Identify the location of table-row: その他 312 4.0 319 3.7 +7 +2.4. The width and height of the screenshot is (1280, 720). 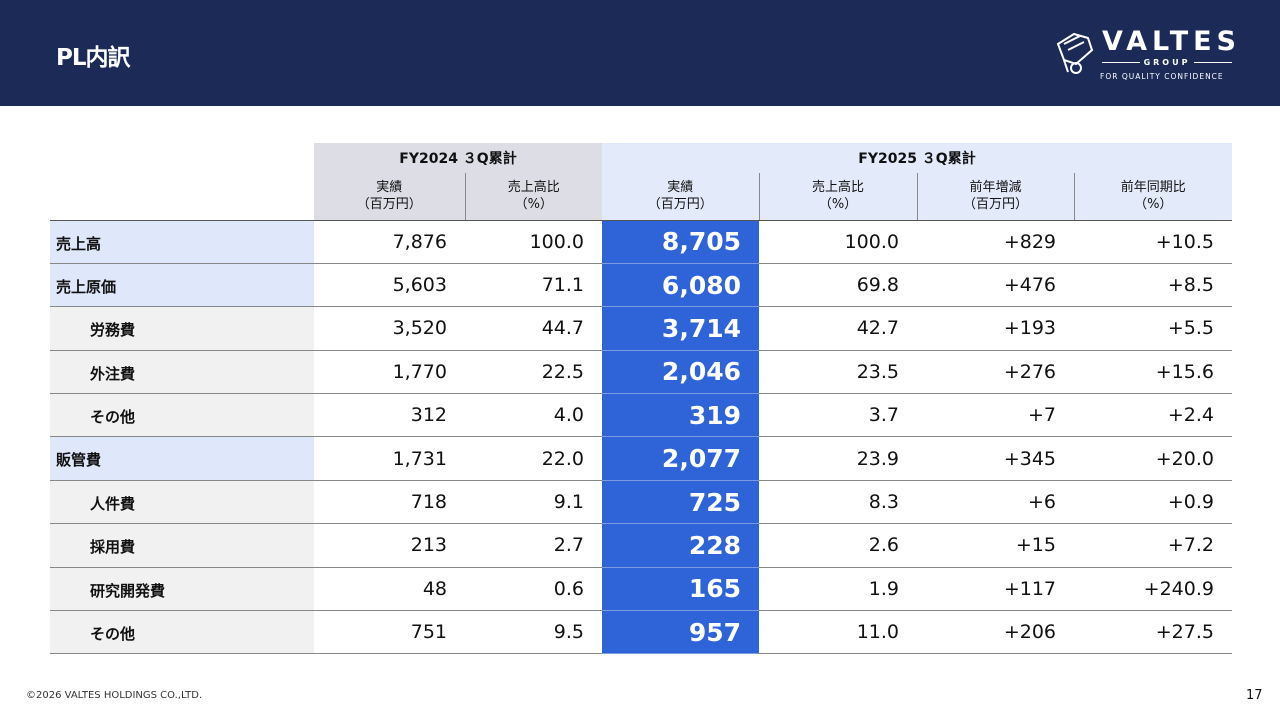
(641, 415).